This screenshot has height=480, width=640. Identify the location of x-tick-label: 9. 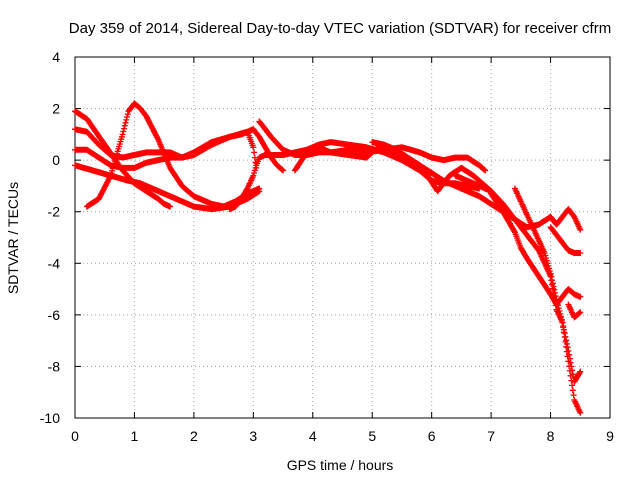
(610, 436).